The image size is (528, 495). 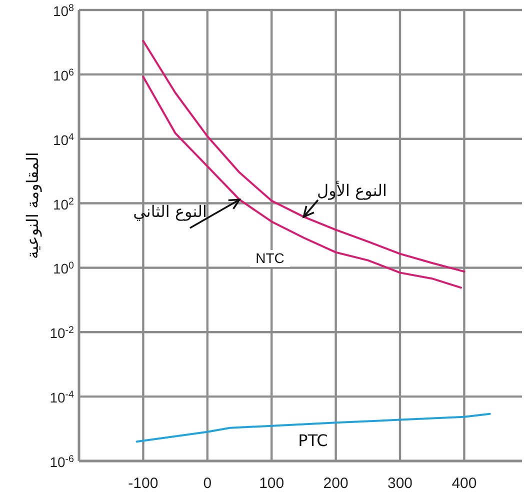 I want to click on y-tick-label: 10$^{4}$, so click(x=63, y=139).